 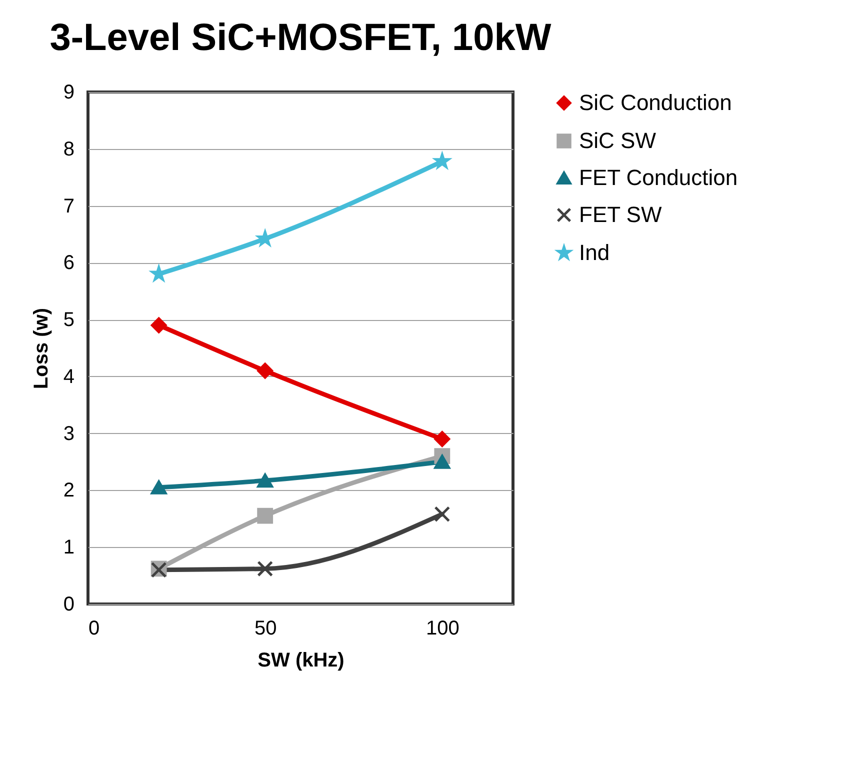 I want to click on y-tick-label: 6, so click(x=68, y=263).